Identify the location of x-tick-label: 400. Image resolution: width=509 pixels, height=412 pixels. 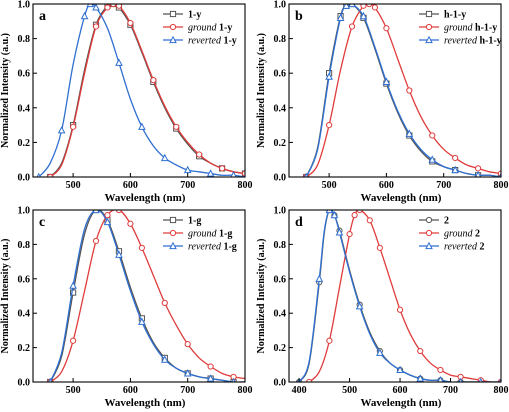
(299, 390).